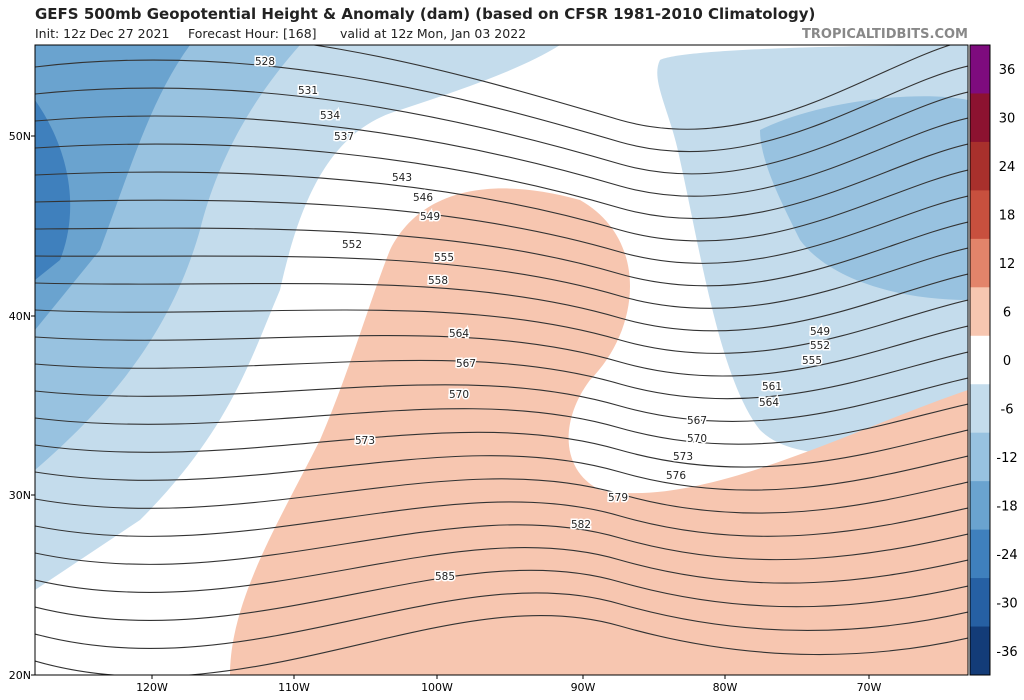 This screenshot has height=700, width=1024. I want to click on colorbar-tick-label: 18, so click(1007, 216).